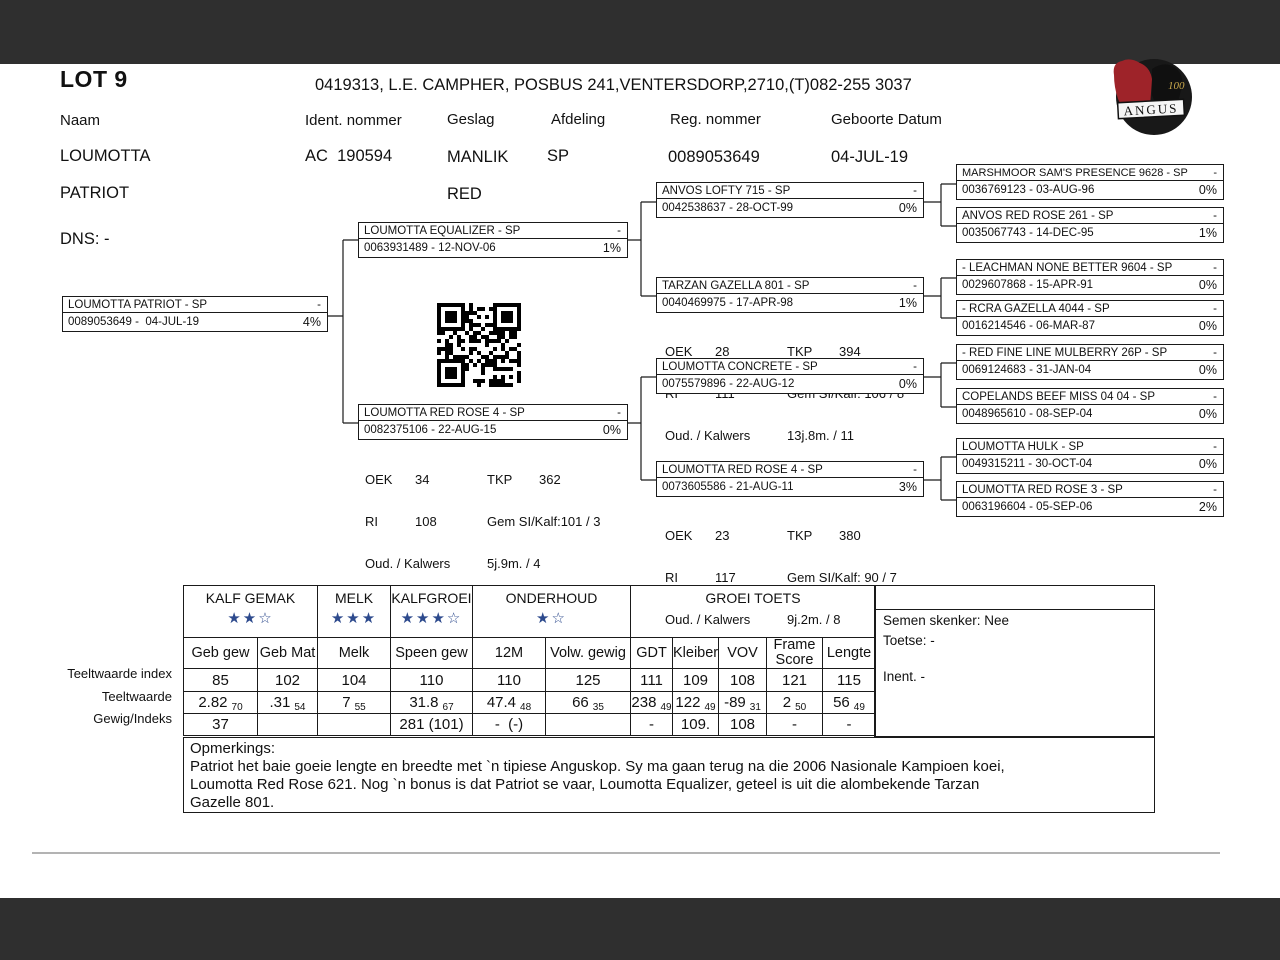 This screenshot has height=960, width=1280. I want to click on group-melk: MELK ★★★, so click(354, 611).